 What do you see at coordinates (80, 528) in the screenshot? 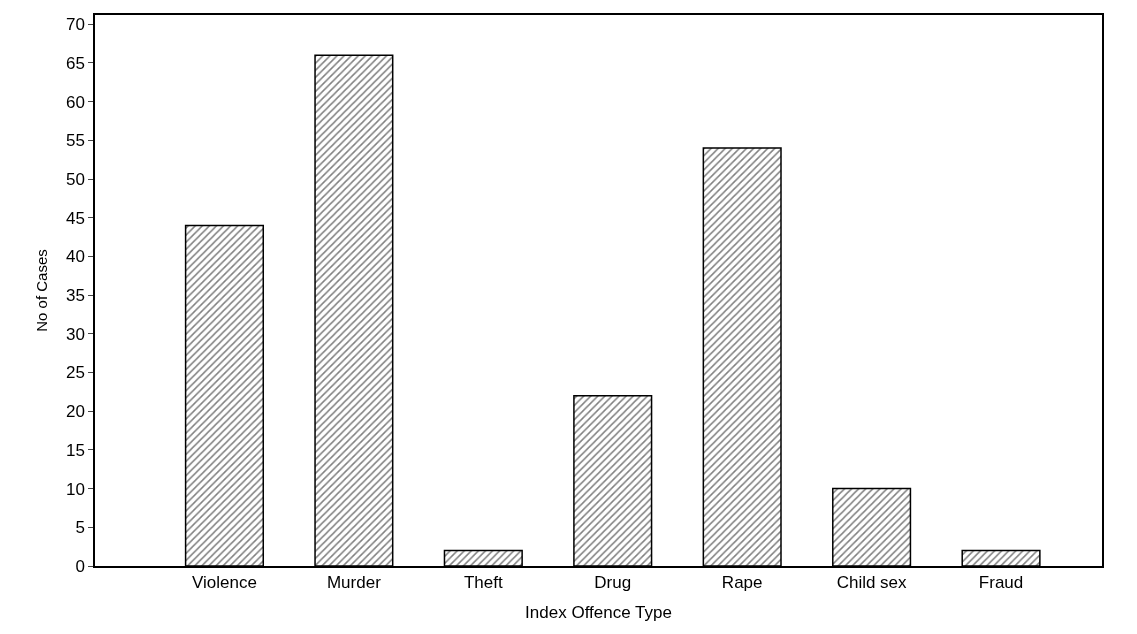
I see `y-tick-label: 5` at bounding box center [80, 528].